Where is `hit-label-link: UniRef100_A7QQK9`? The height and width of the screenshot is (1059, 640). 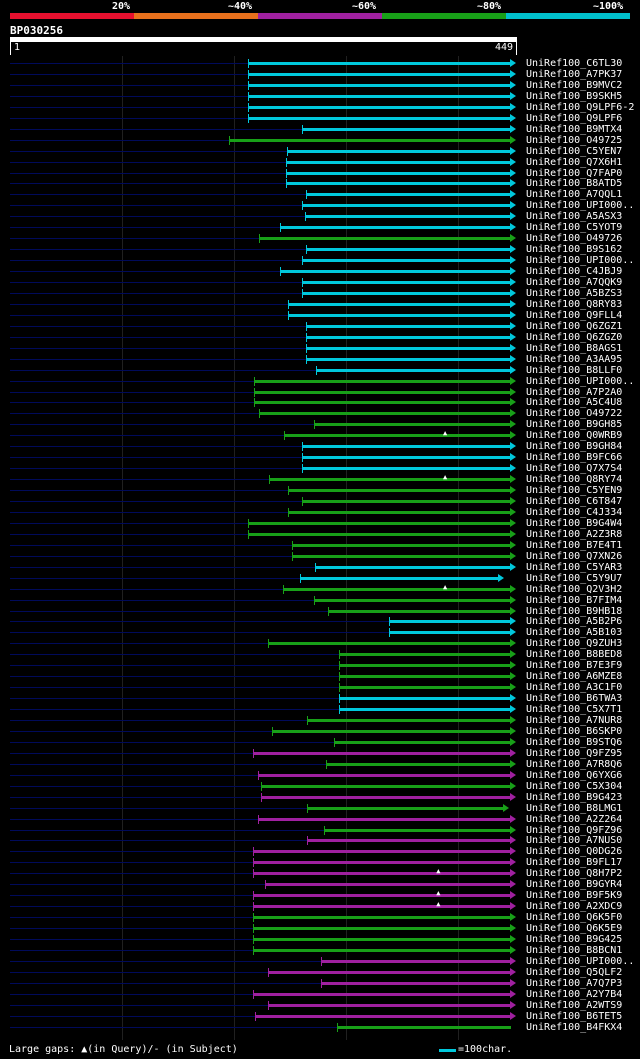
hit-label-link: UniRef100_A7QQK9 is located at coordinates (574, 282).